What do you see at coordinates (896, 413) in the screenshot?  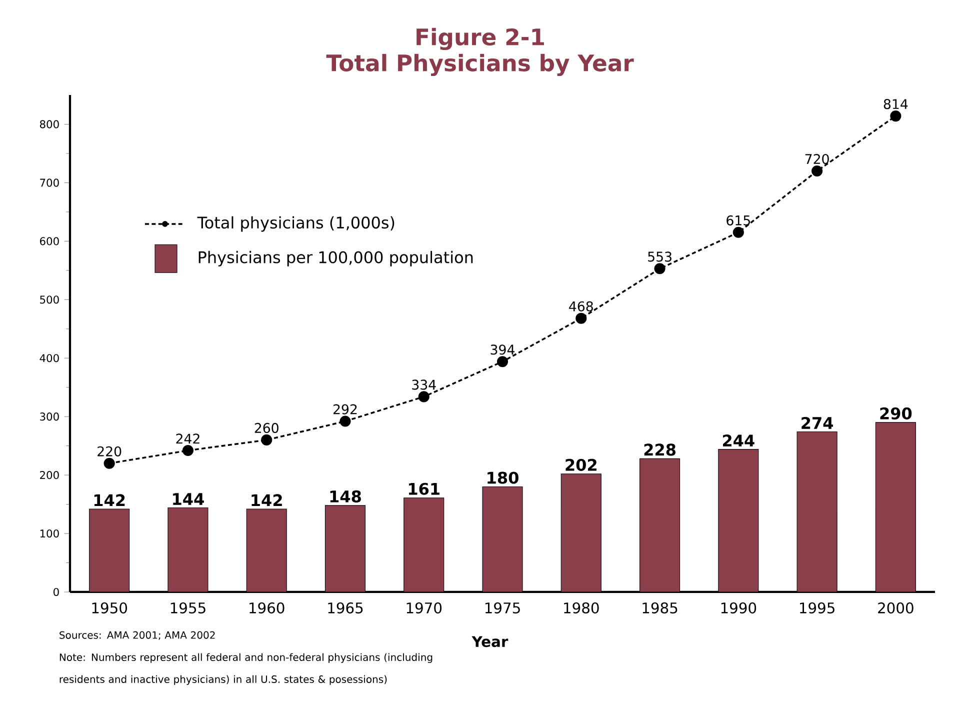 I see `data-label: 290` at bounding box center [896, 413].